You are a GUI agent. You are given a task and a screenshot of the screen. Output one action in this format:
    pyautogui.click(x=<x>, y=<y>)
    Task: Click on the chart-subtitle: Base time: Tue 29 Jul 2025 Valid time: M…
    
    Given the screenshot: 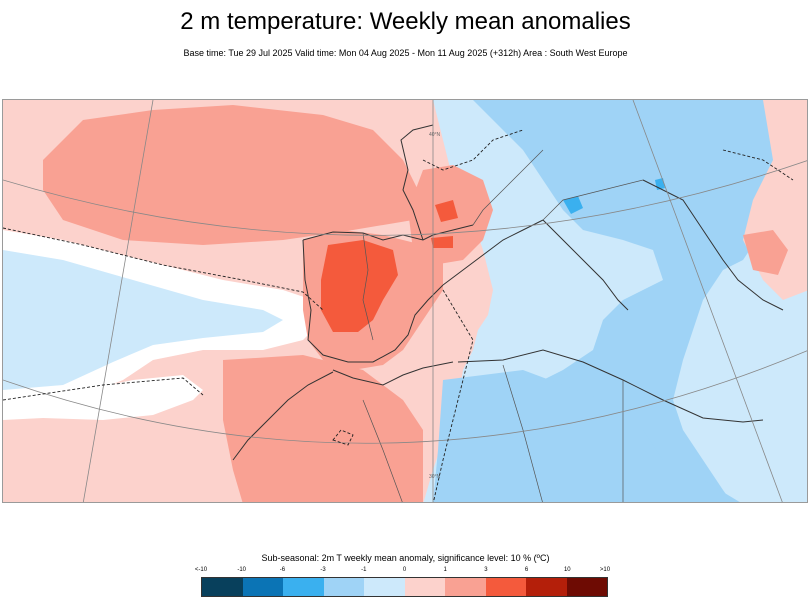 What is the action you would take?
    pyautogui.click(x=405, y=53)
    